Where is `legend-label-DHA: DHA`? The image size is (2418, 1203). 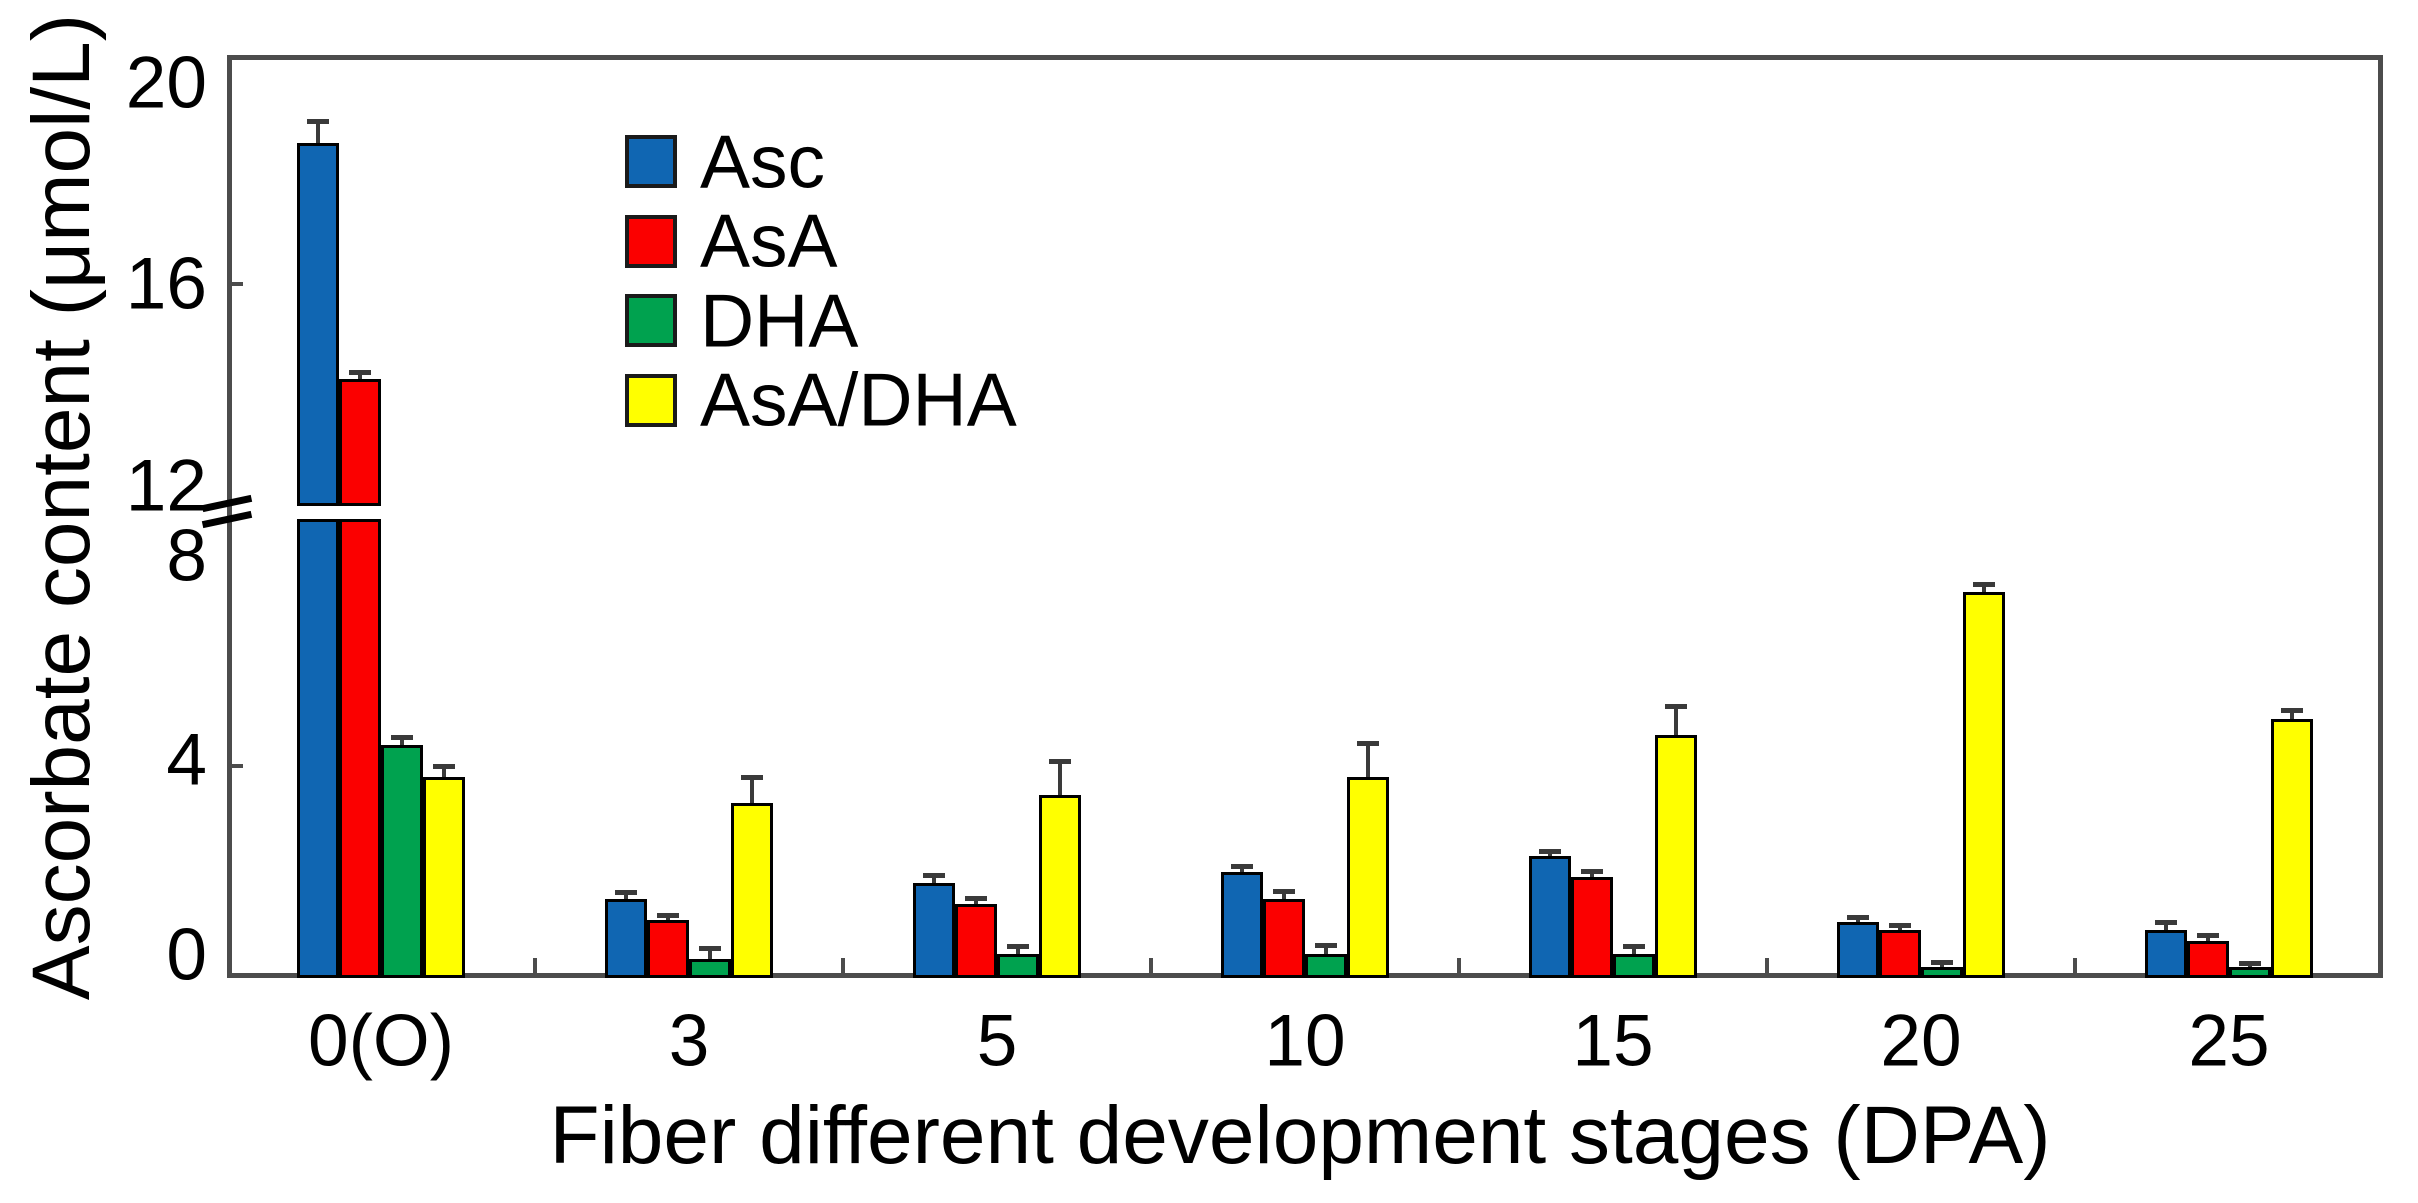 legend-label-DHA: DHA is located at coordinates (779, 320).